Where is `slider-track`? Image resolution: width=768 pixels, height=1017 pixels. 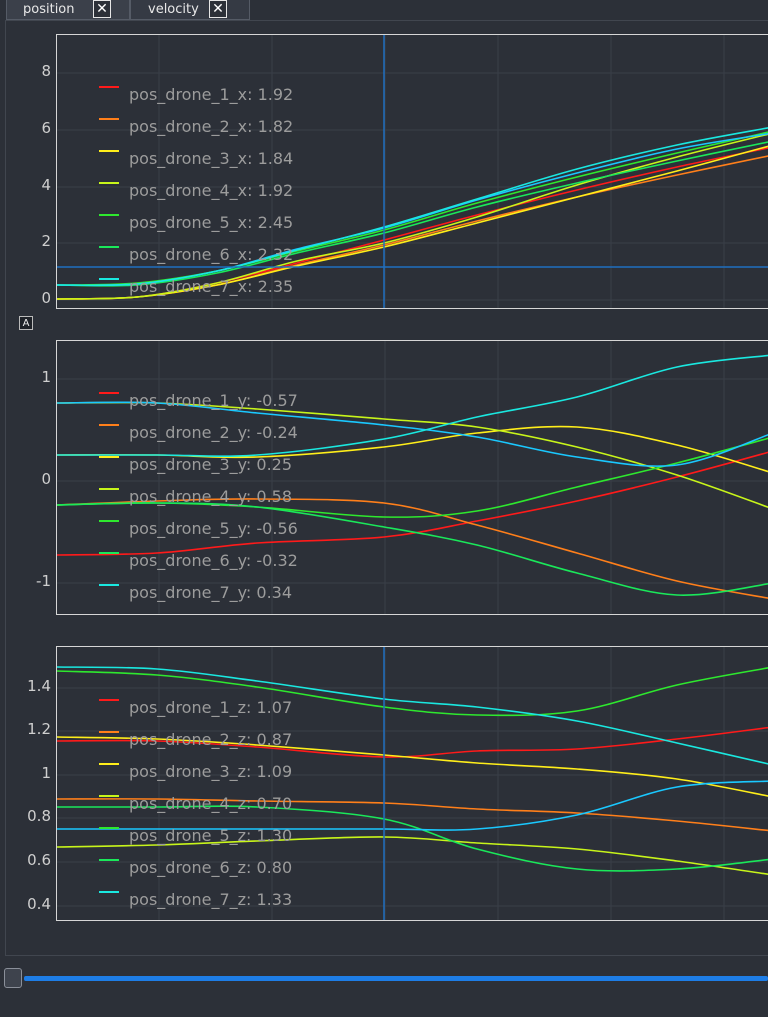
slider-track is located at coordinates (396, 978).